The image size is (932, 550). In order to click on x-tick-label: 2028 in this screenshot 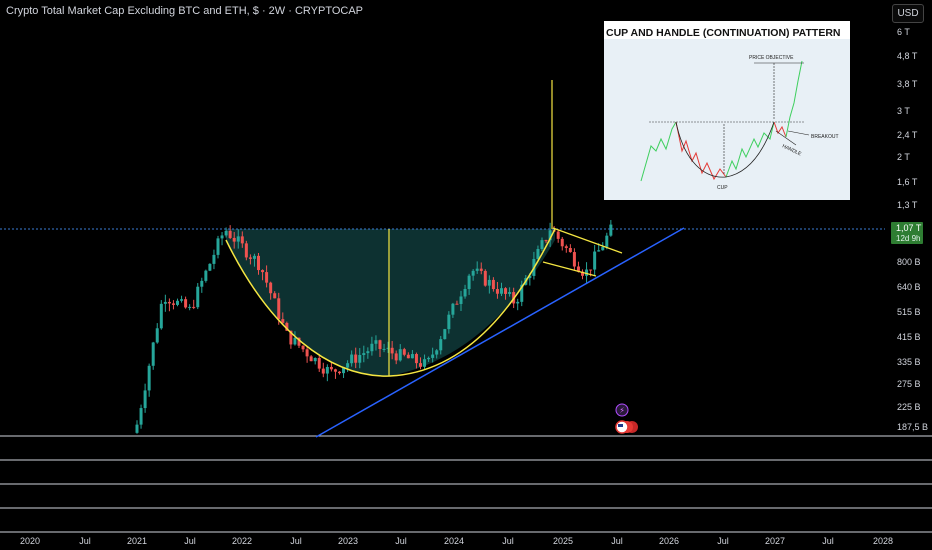, I will do `click(883, 541)`.